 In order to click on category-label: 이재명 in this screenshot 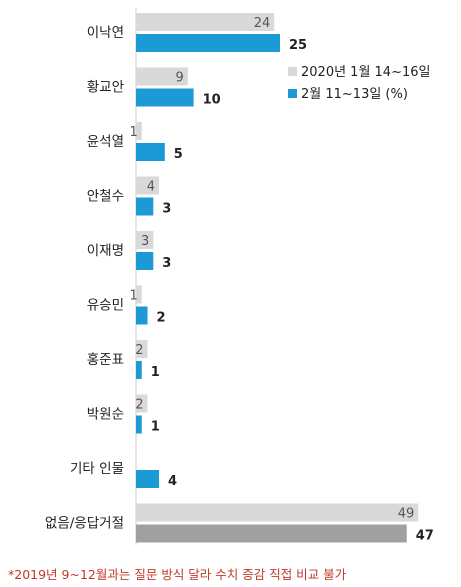, I will do `click(105, 251)`.